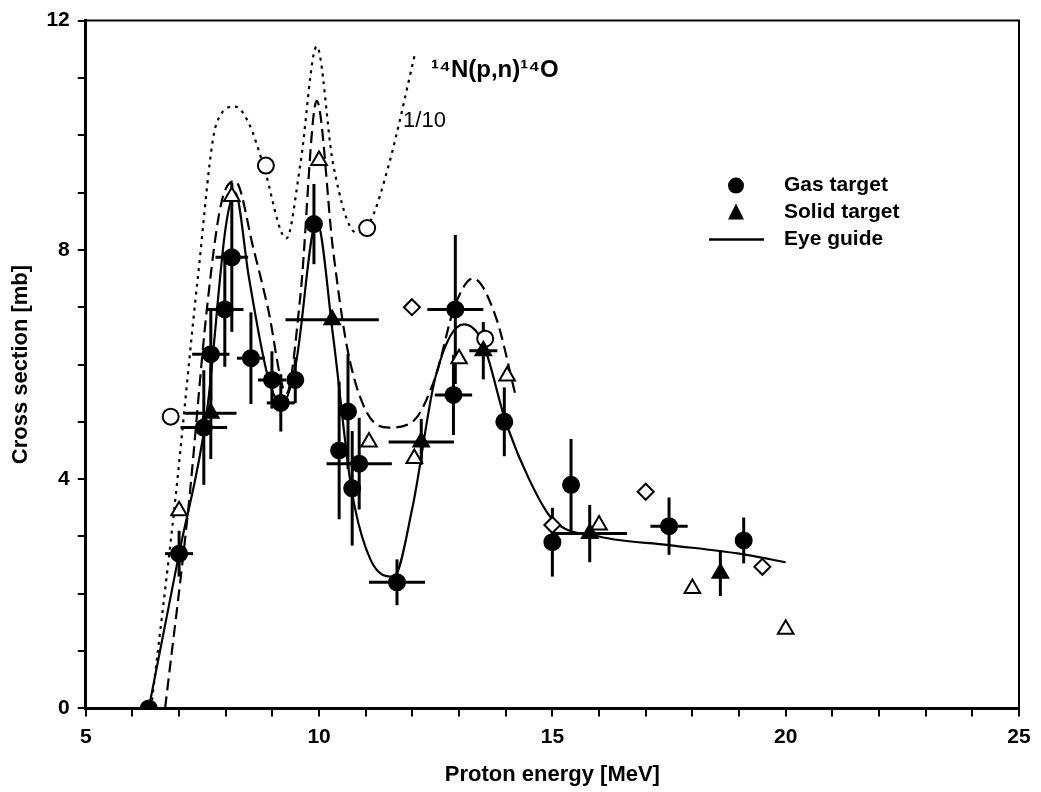  Describe the element at coordinates (552, 735) in the screenshot. I see `x-tick-label: 15` at that location.